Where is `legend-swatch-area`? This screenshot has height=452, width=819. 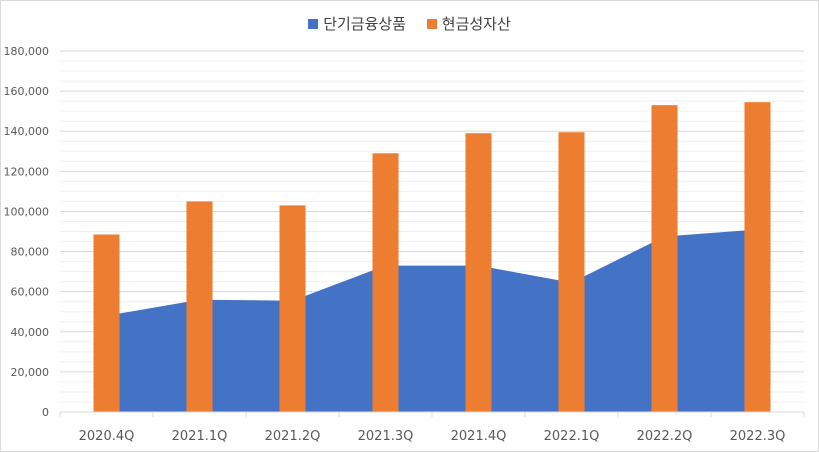 legend-swatch-area is located at coordinates (313, 24).